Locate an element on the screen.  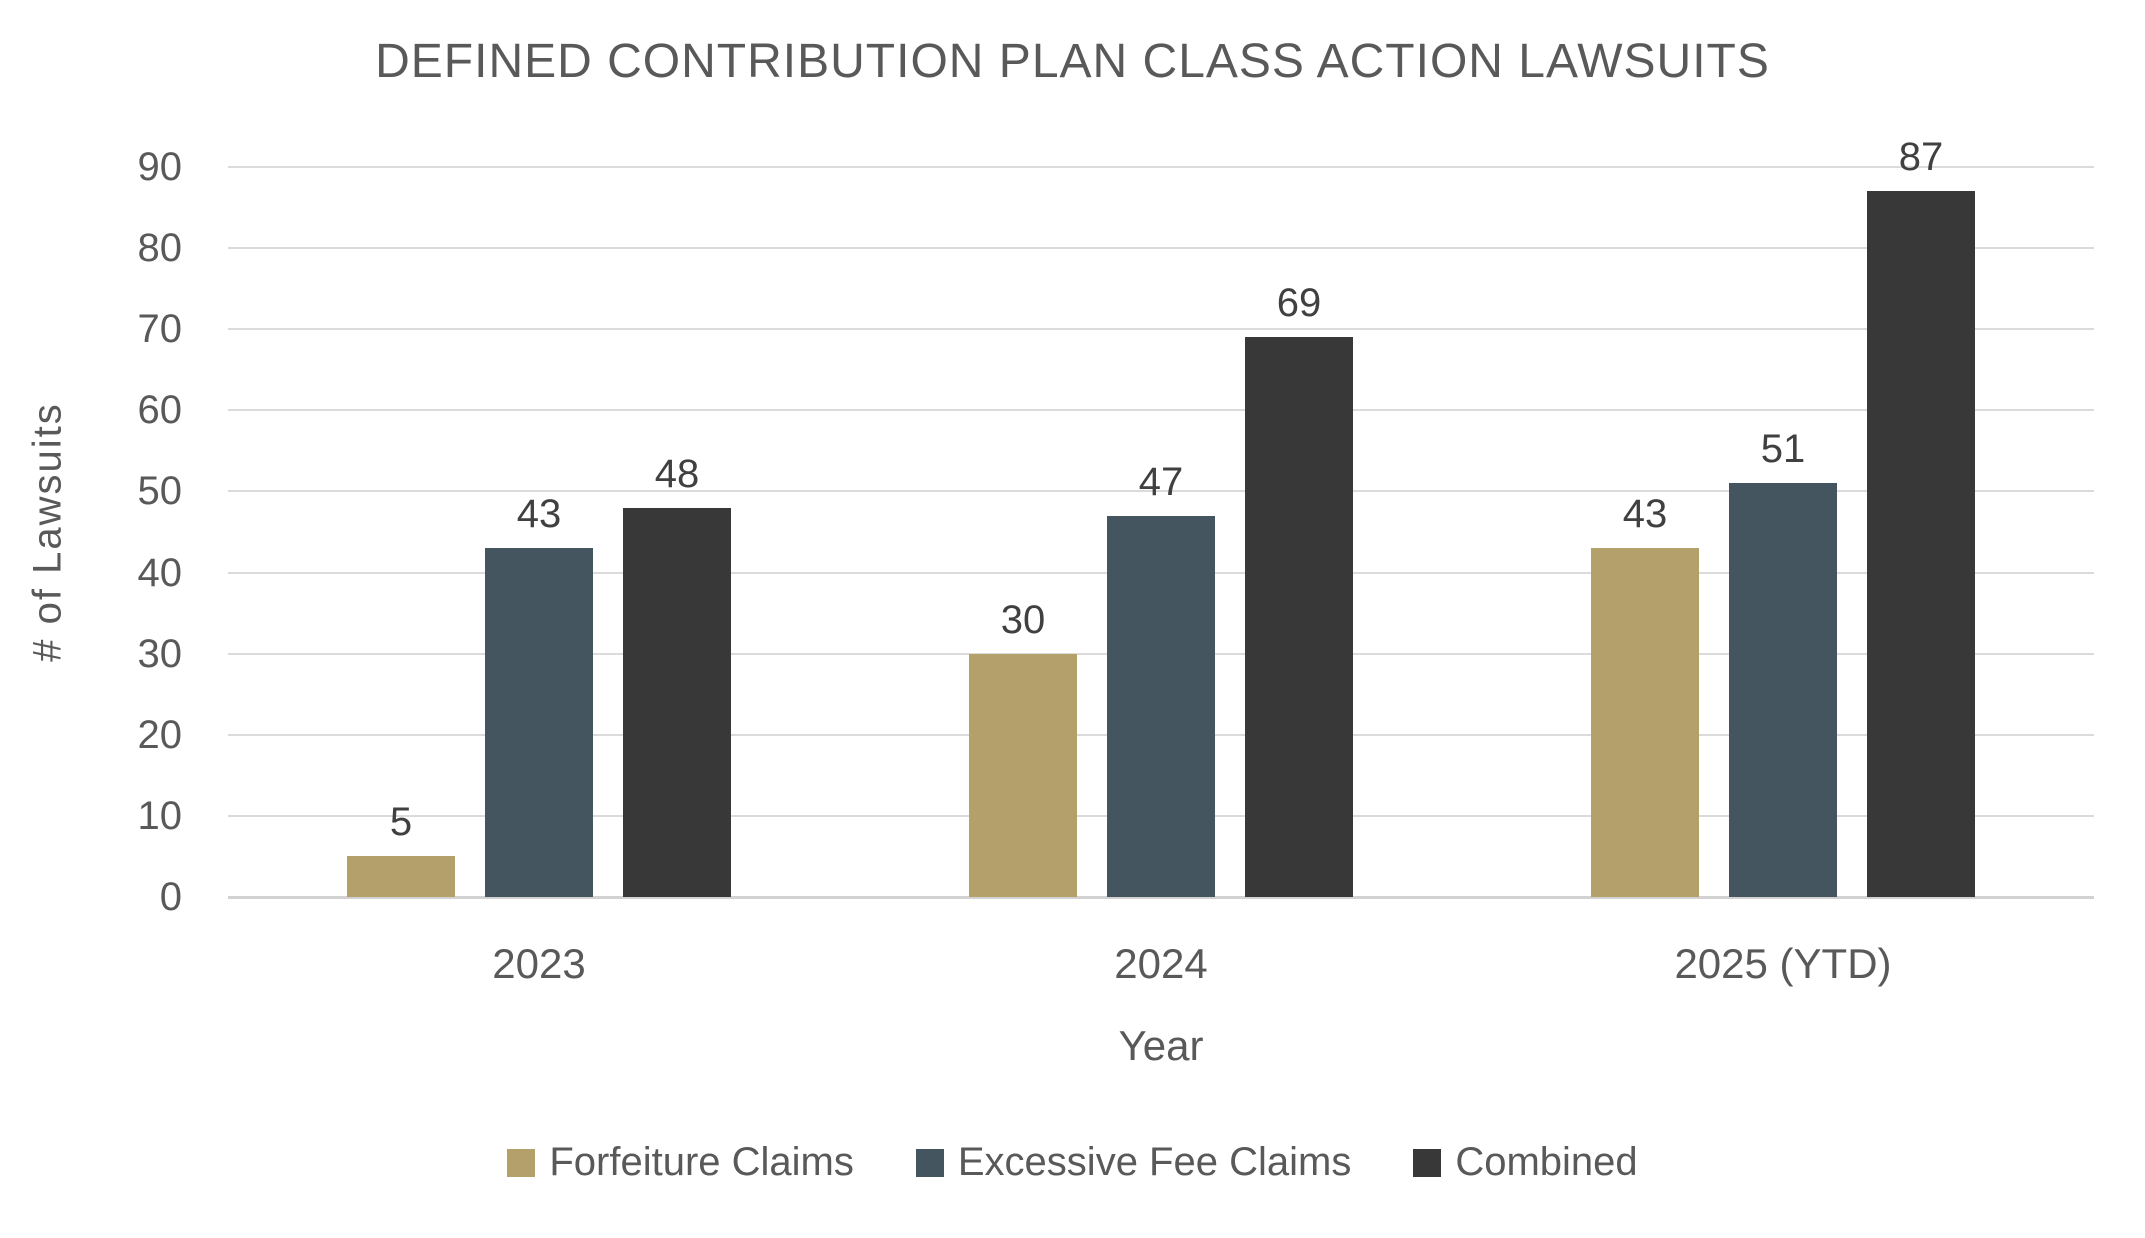
y-tick-label: 90 is located at coordinates (160, 167).